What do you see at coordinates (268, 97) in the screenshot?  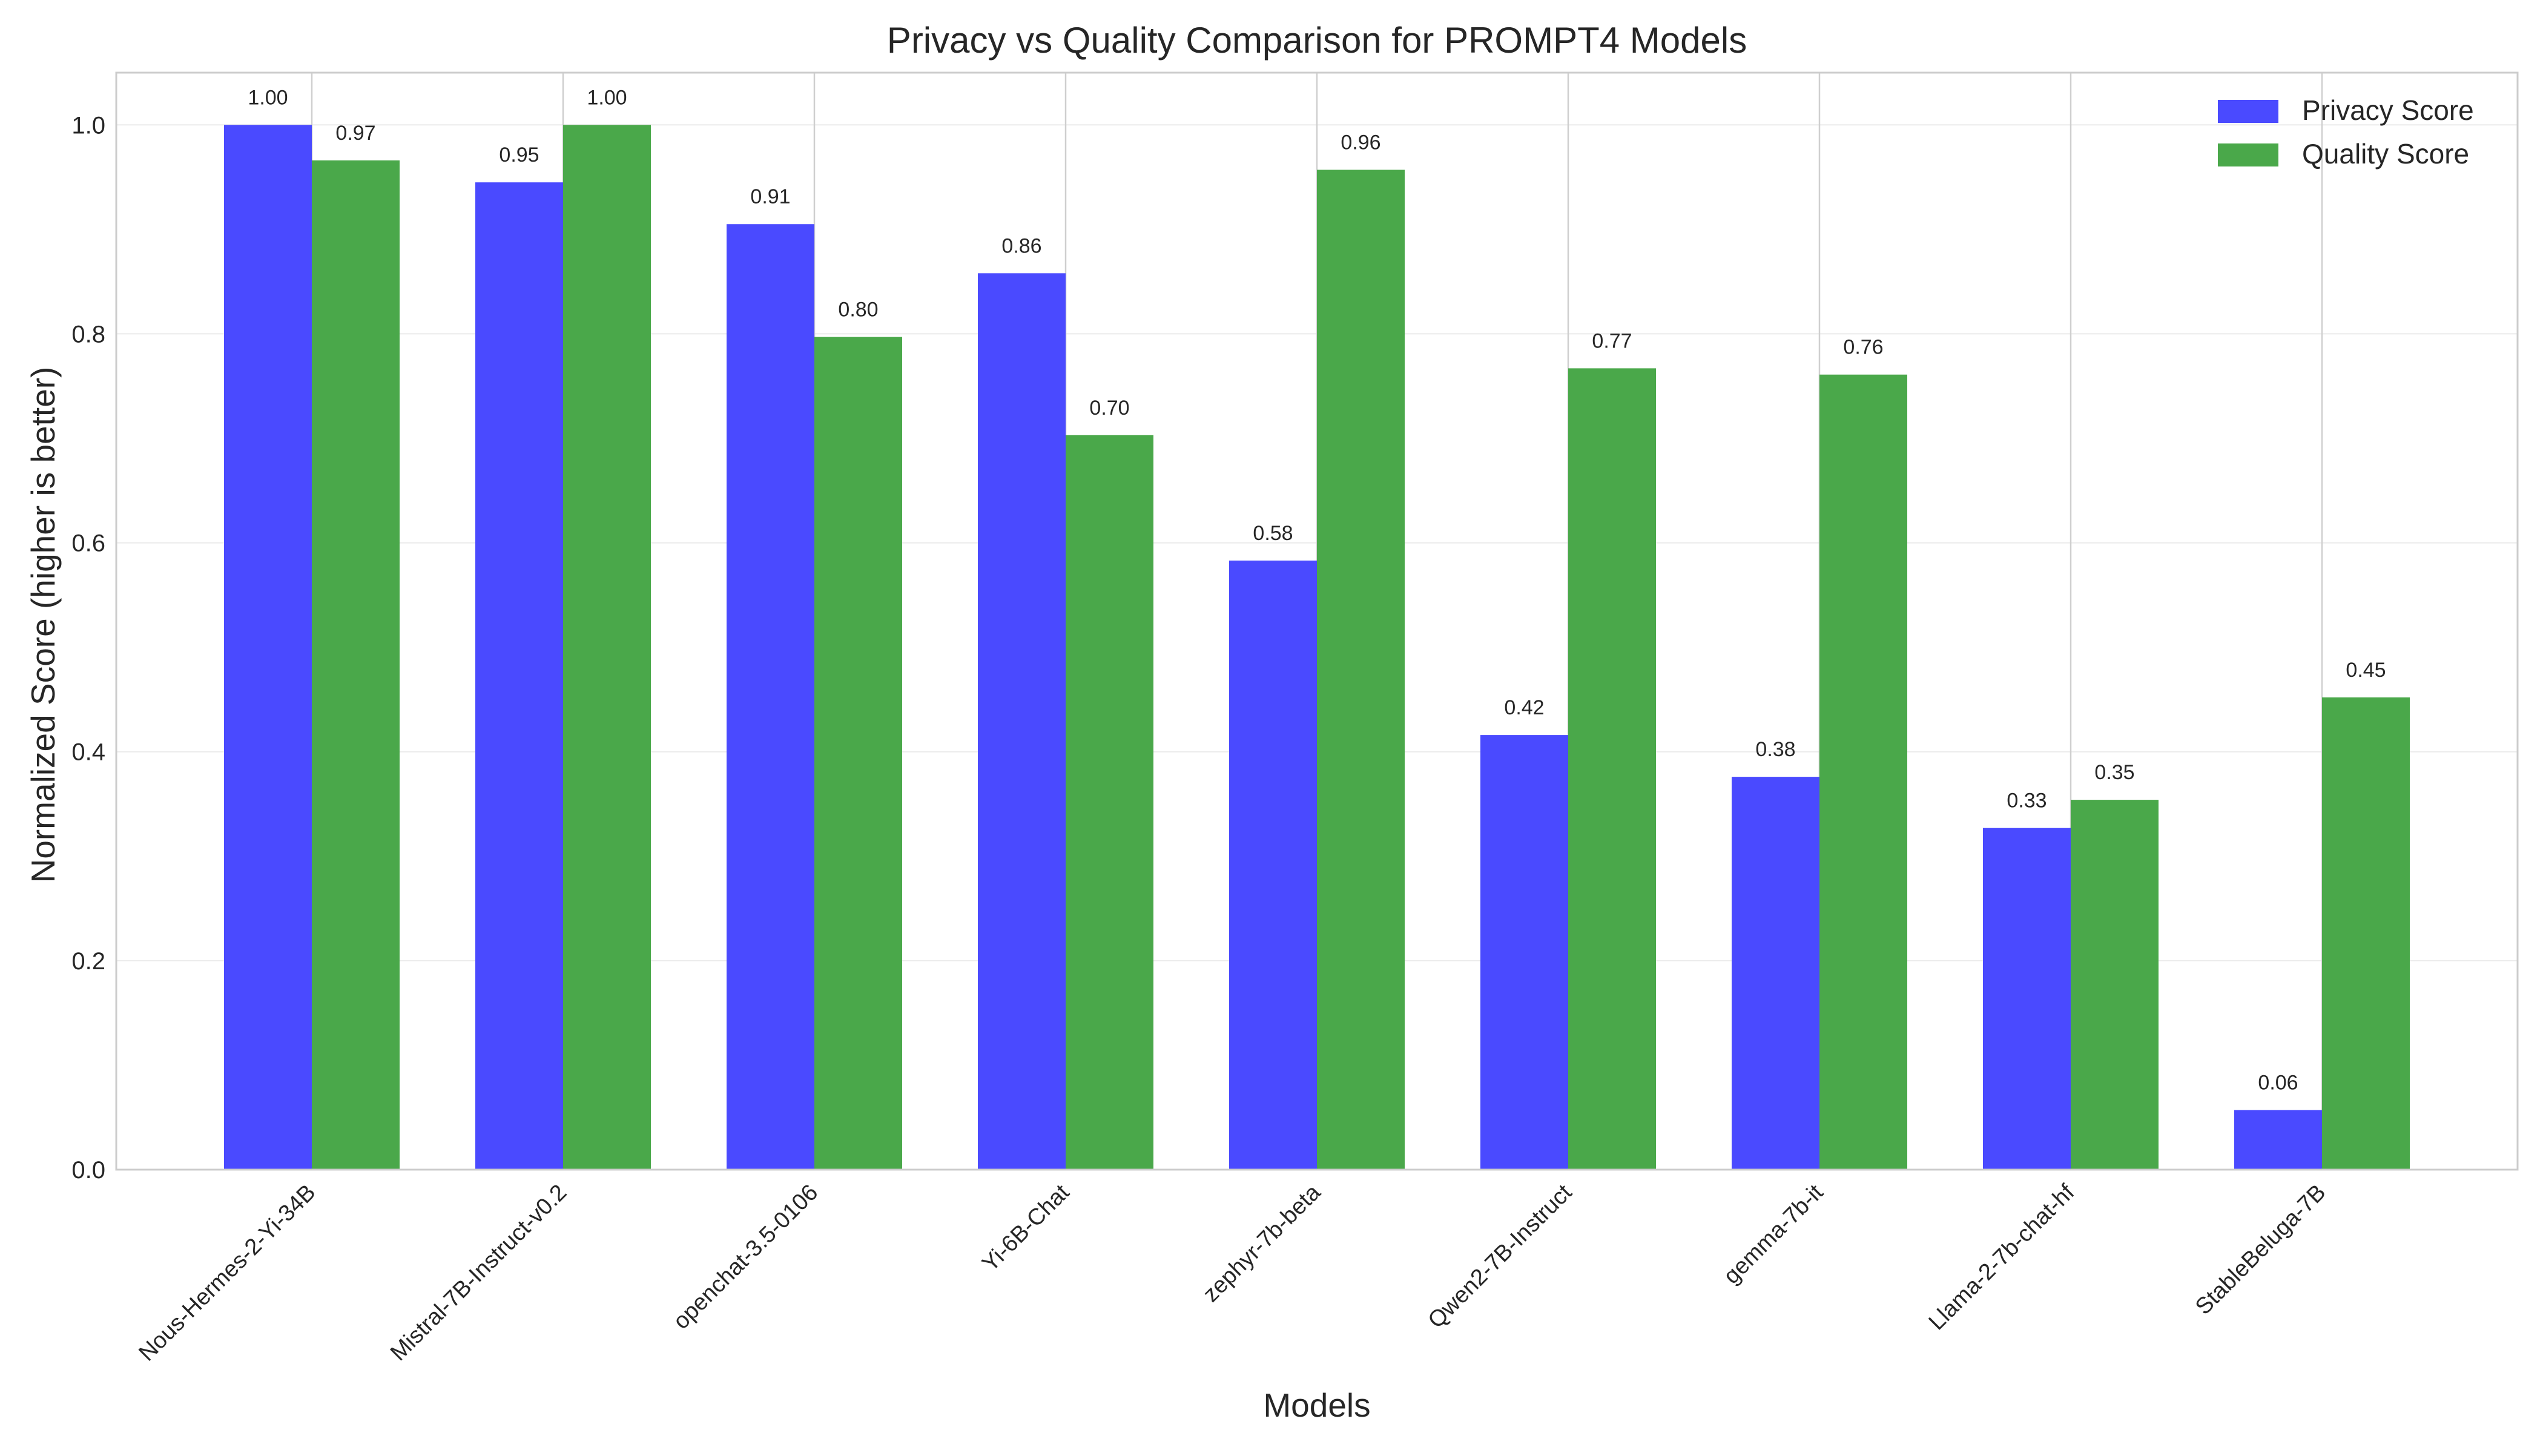 I see `privacy-score-value-label: 1.00` at bounding box center [268, 97].